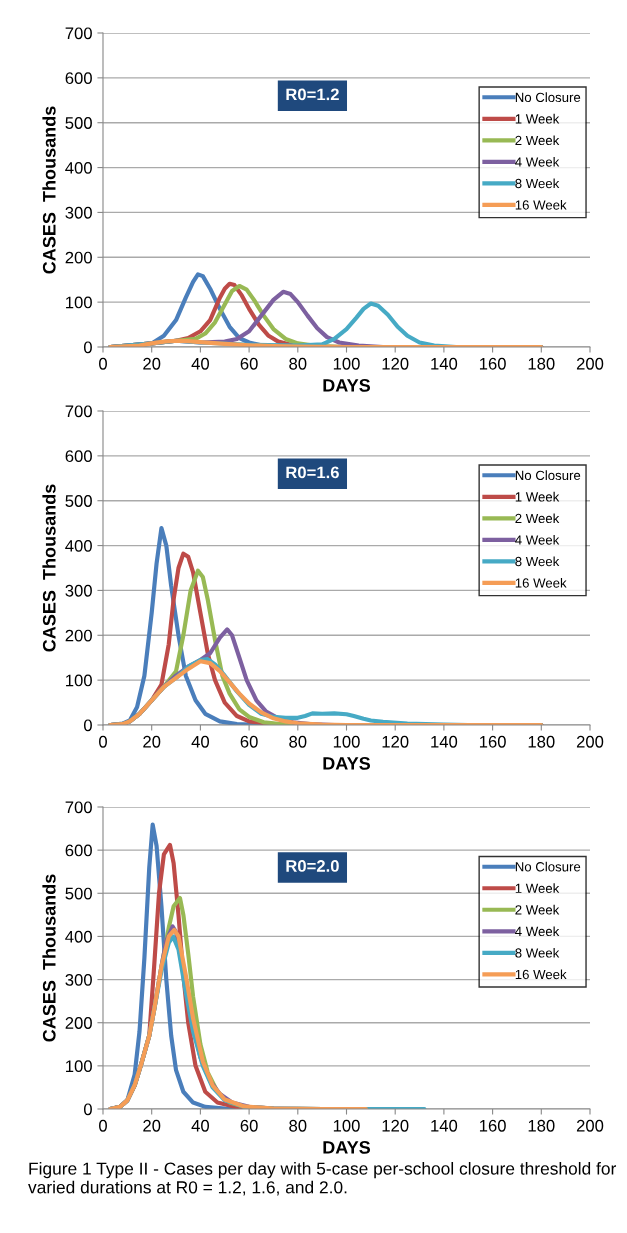 Image resolution: width=627 pixels, height=1233 pixels. I want to click on annotation: R0=1.6, so click(312, 472).